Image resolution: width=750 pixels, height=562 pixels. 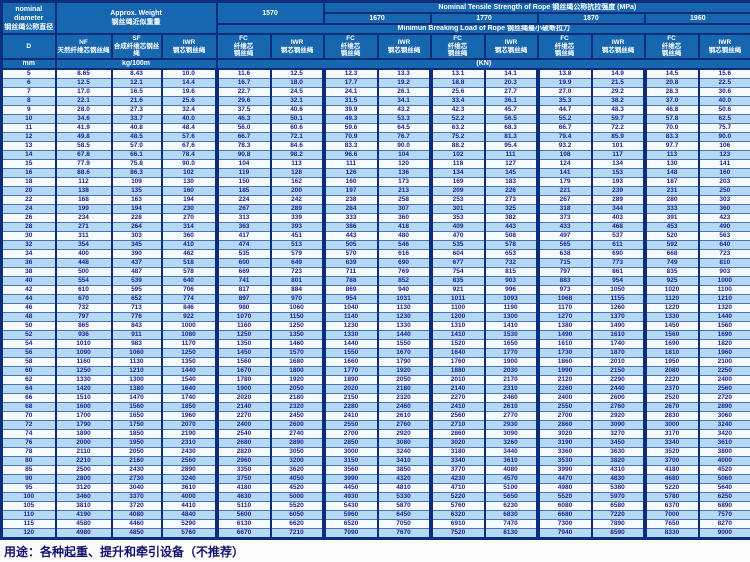 What do you see at coordinates (297, 335) in the screenshot?
I see `value-cell: 1350` at bounding box center [297, 335].